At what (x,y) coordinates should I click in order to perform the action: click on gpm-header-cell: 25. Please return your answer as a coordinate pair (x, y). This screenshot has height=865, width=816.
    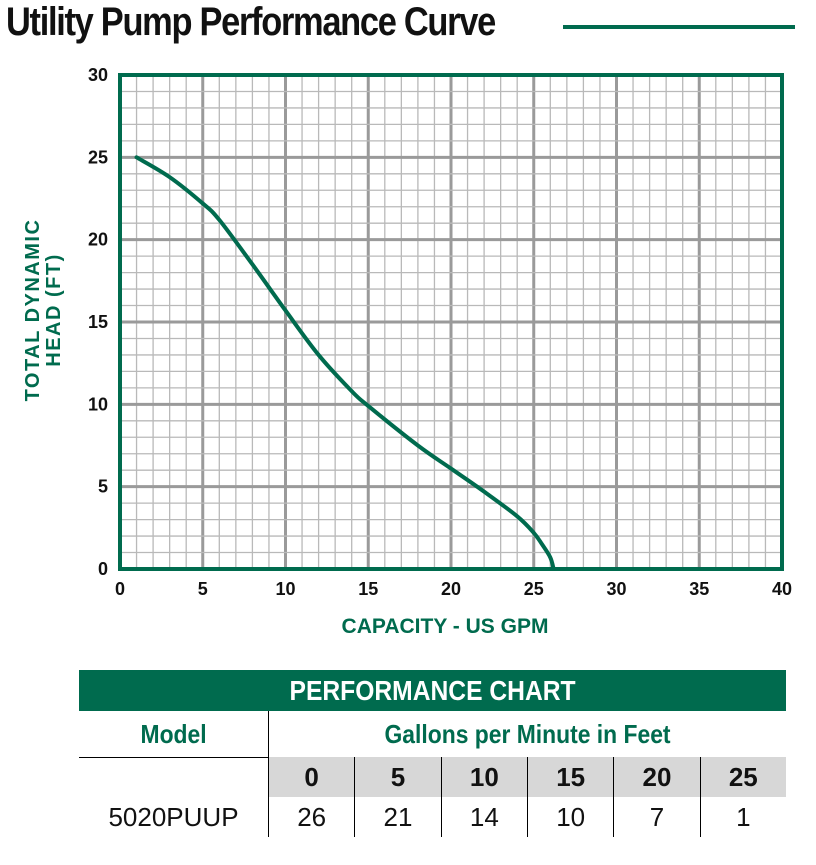
    Looking at the image, I should click on (742, 777).